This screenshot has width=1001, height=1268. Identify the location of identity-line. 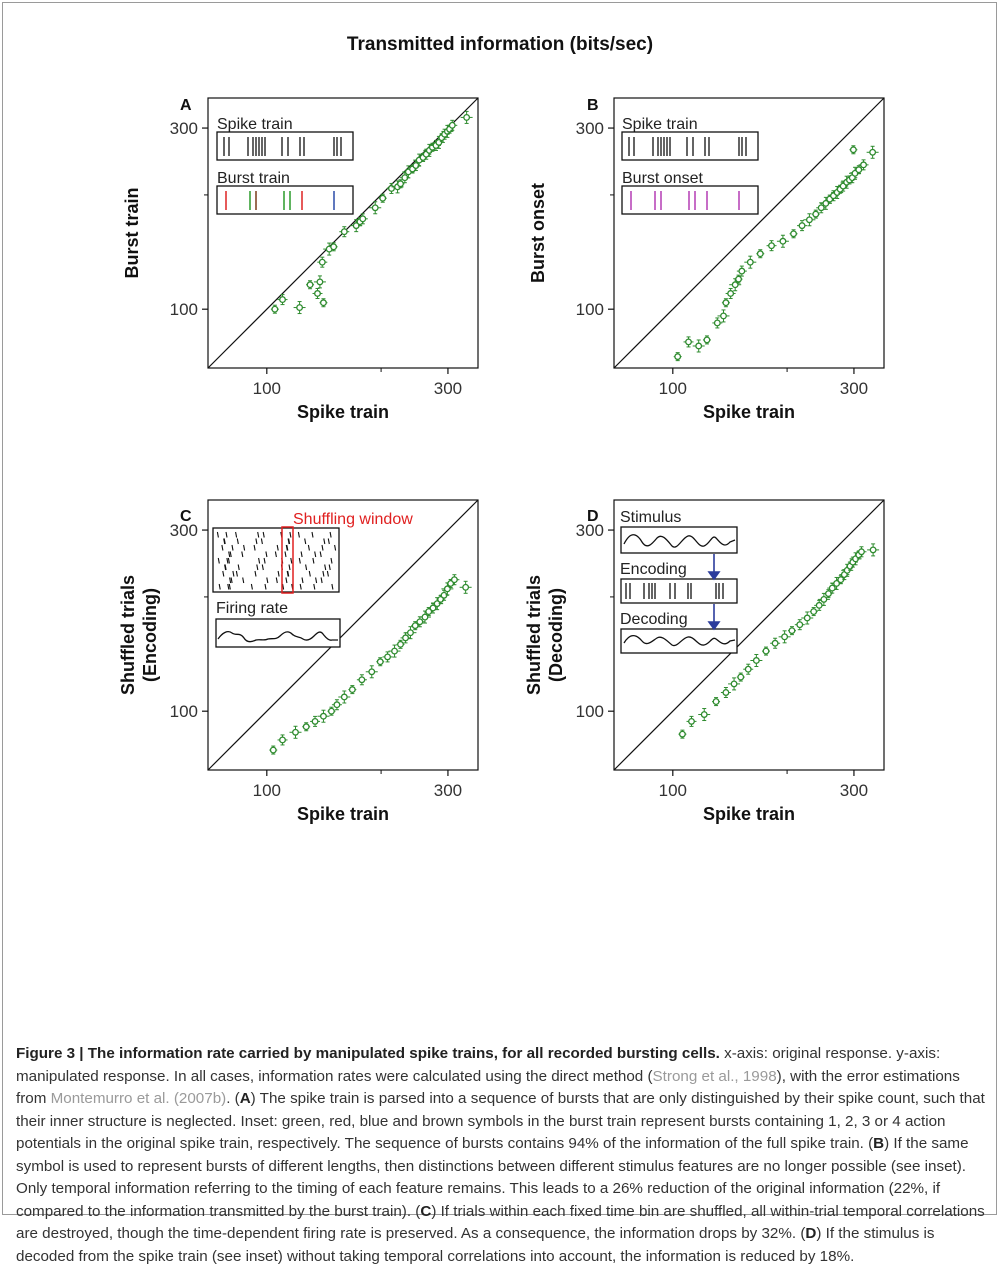
(749, 233).